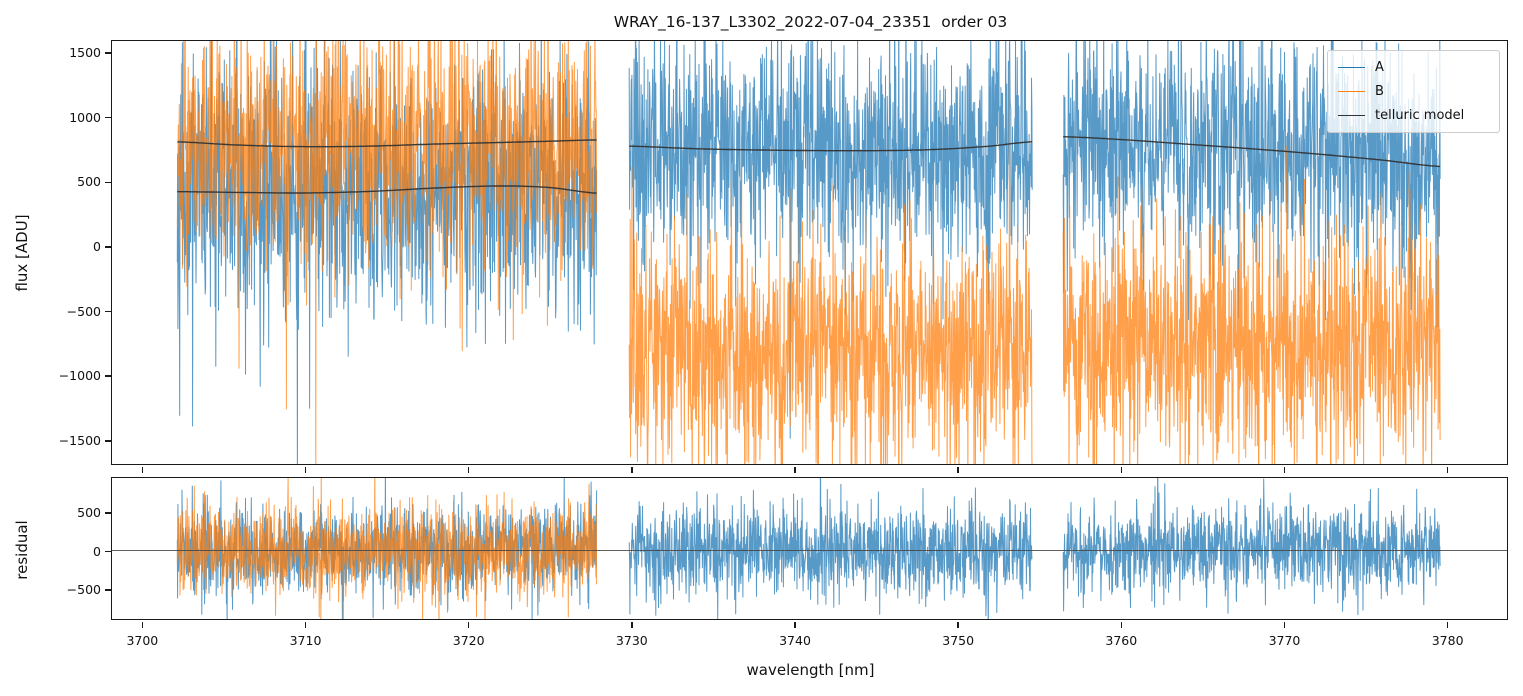  I want to click on y-tick-label: 1500, so click(85, 52).